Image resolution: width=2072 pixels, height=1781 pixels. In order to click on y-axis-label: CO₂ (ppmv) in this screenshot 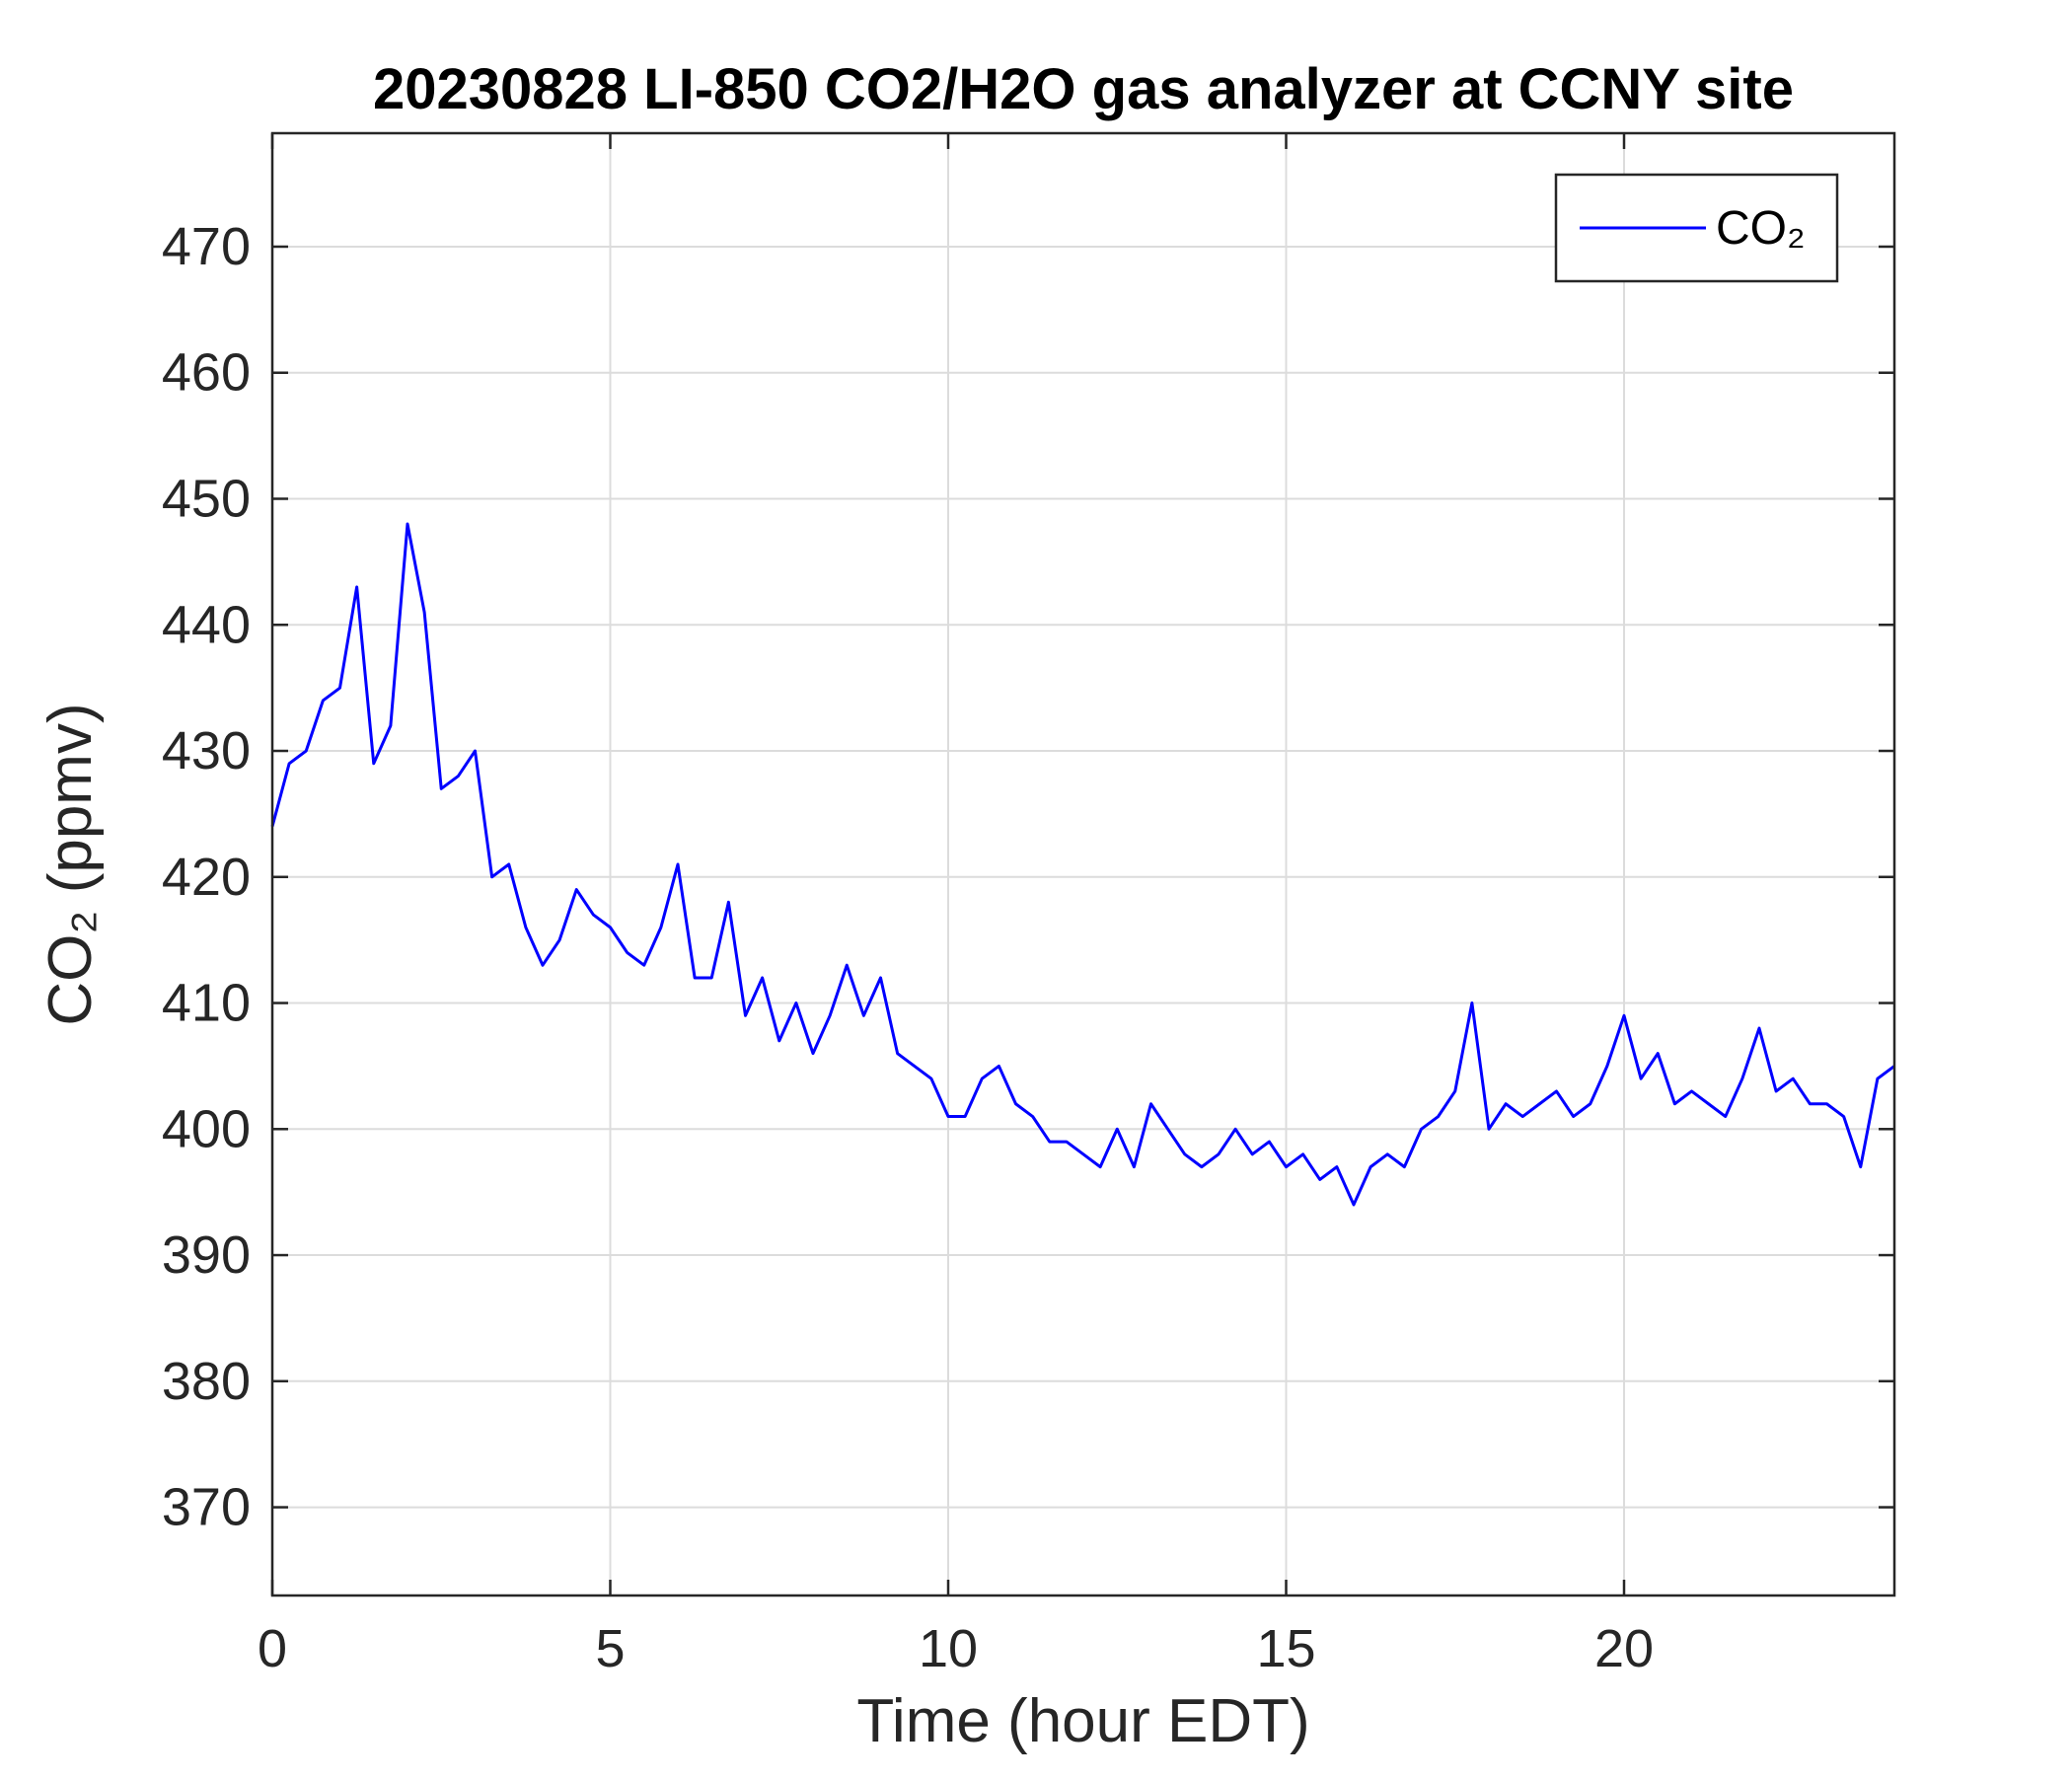, I will do `click(71, 864)`.